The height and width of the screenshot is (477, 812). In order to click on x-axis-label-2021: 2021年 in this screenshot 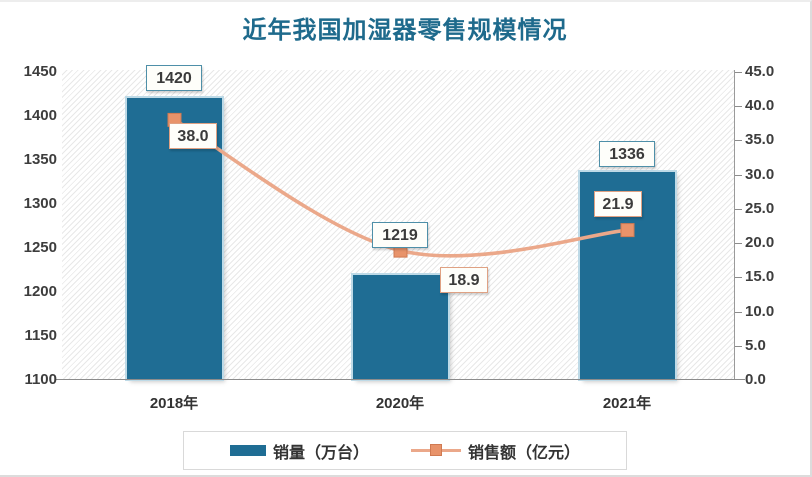, I will do `click(627, 403)`.